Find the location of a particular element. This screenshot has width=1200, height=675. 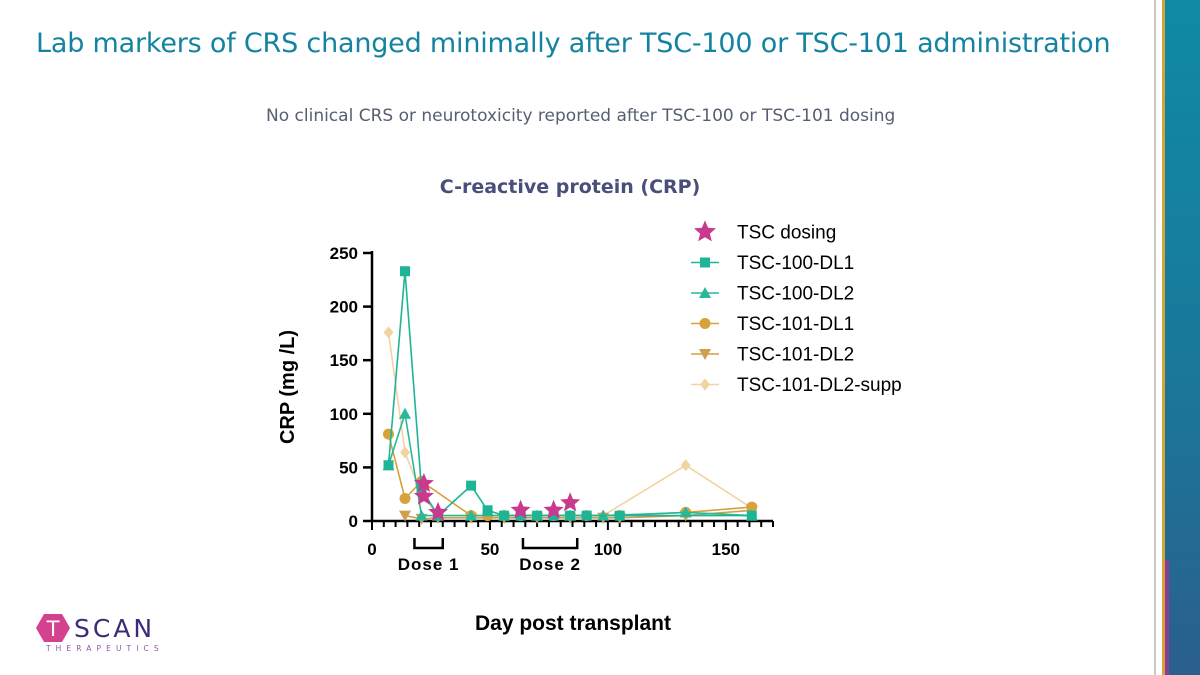

series-tsc-dosing is located at coordinates (497, 497).